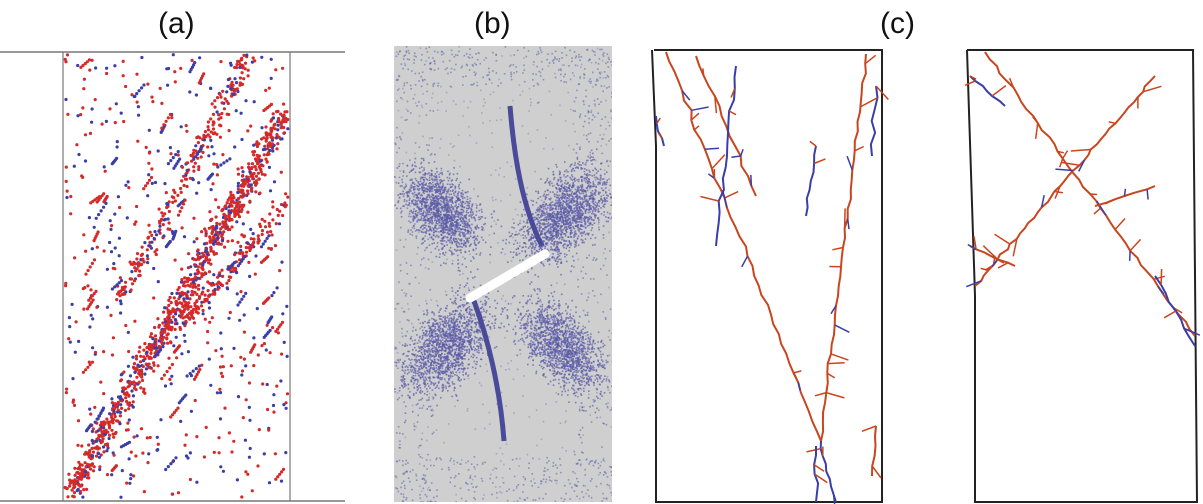 The image size is (1203, 504). I want to click on crack-network, so click(1082, 199).